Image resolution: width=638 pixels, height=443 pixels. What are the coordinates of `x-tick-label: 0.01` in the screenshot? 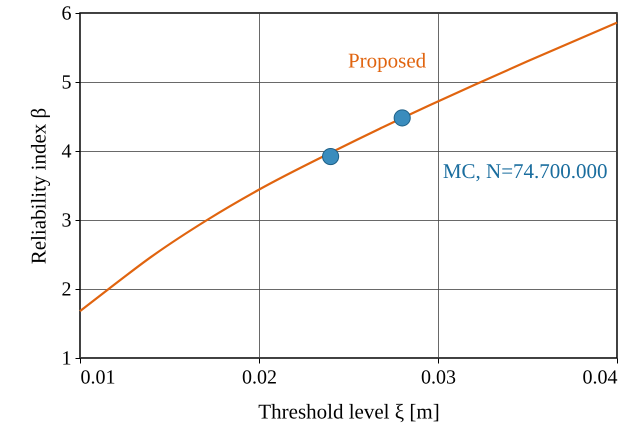 It's located at (98, 377).